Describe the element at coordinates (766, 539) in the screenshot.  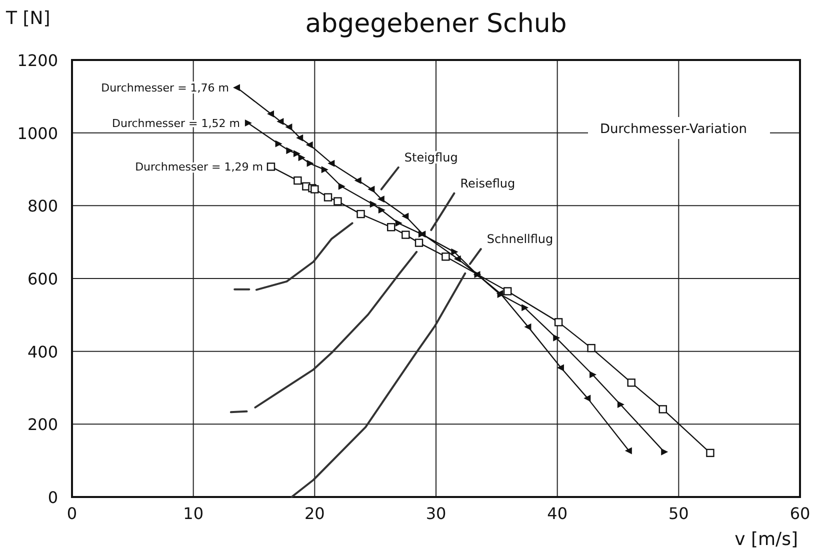
I see `x-axis-title: v [m/s]` at that location.